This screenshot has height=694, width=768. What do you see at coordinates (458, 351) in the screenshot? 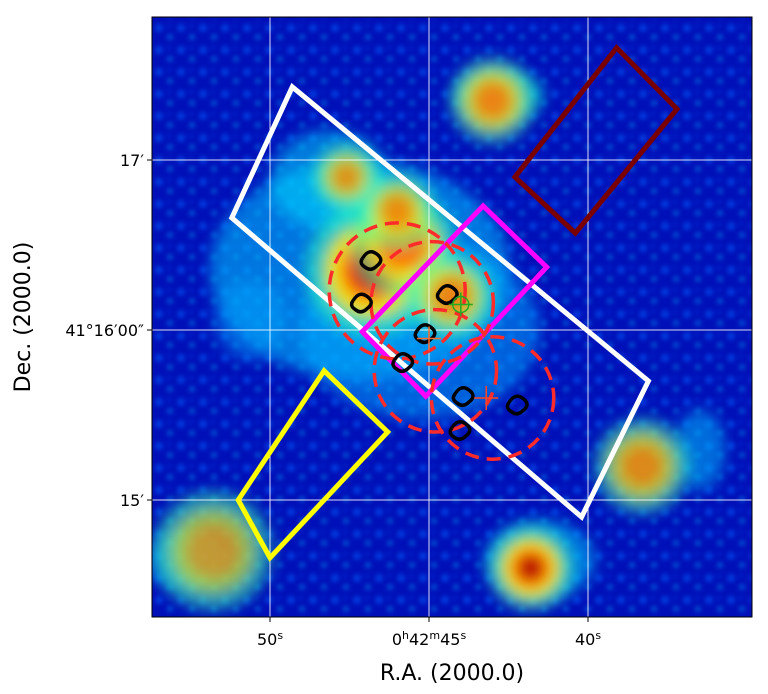
I see `markers` at bounding box center [458, 351].